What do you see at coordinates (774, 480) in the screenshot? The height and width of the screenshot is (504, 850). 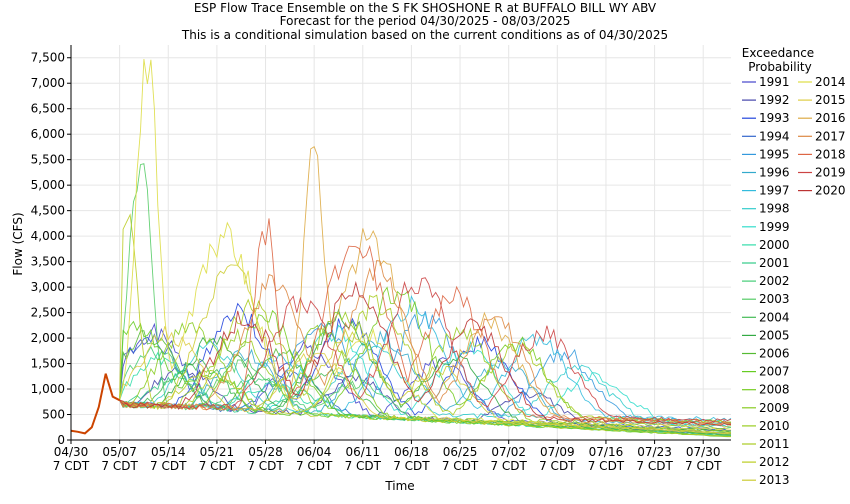 I see `legend-label-2013: 2013` at bounding box center [774, 480].